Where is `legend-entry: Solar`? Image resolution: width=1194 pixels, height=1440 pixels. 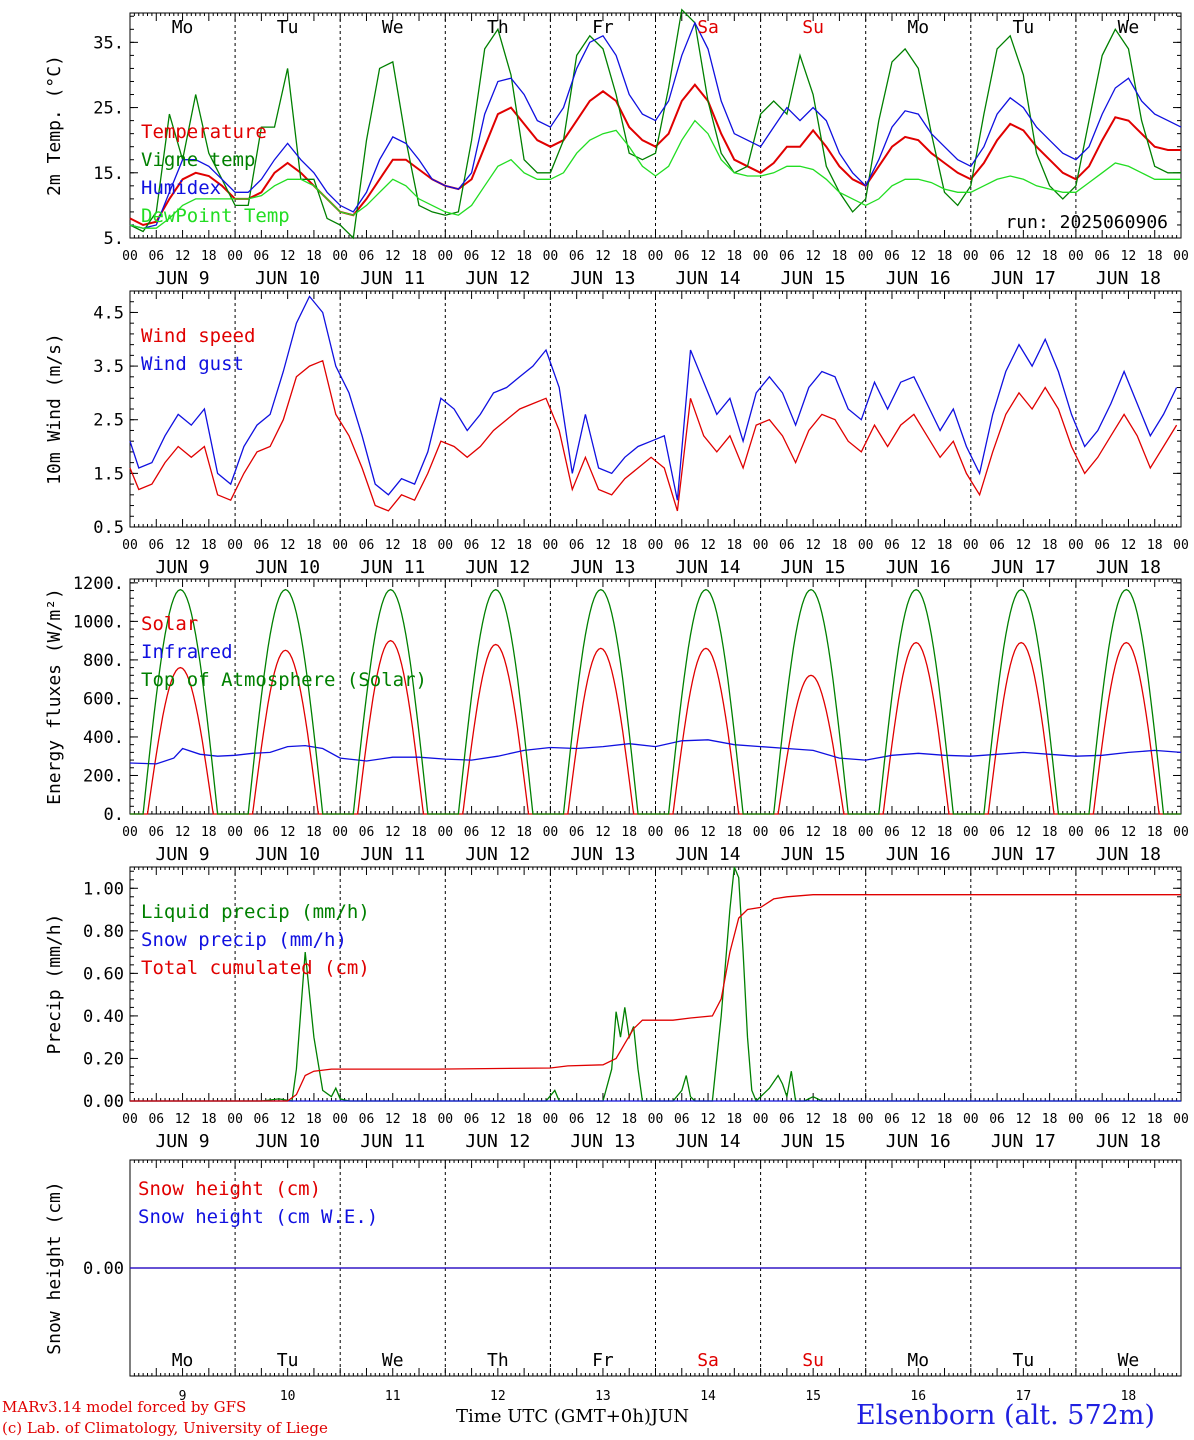 legend-entry: Solar is located at coordinates (169, 624).